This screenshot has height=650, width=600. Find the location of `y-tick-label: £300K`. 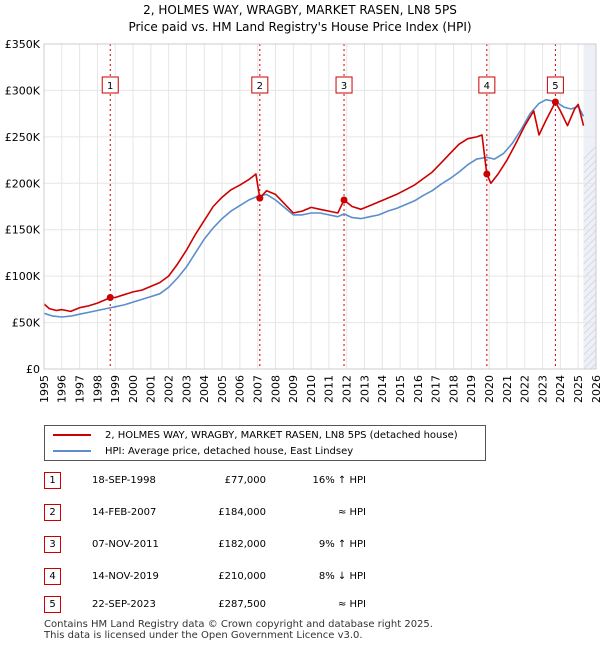

y-tick-label: £300K is located at coordinates (23, 90).